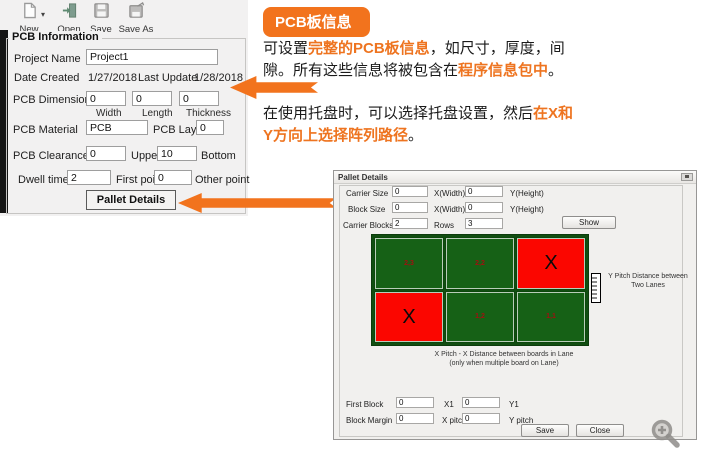  What do you see at coordinates (146, 156) in the screenshot?
I see `upper-label: Upper` at bounding box center [146, 156].